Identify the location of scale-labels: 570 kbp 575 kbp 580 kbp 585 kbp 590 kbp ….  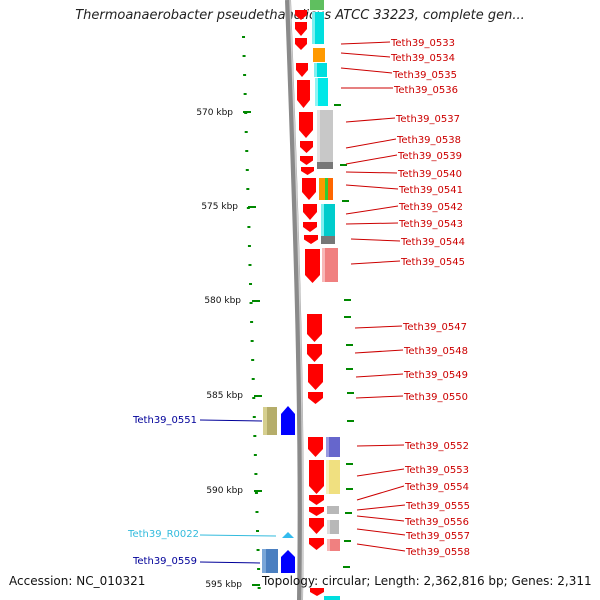
(219, 349).